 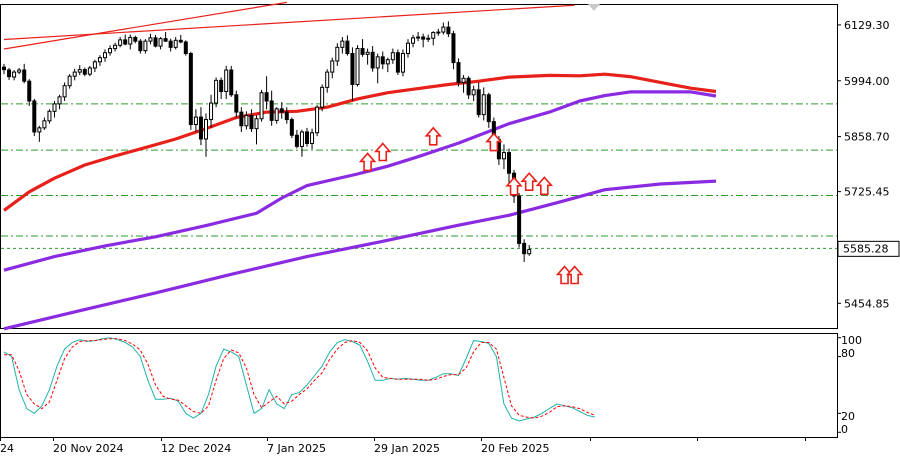 I want to click on time-tick-label: 7 Jan 2025, so click(x=296, y=448).